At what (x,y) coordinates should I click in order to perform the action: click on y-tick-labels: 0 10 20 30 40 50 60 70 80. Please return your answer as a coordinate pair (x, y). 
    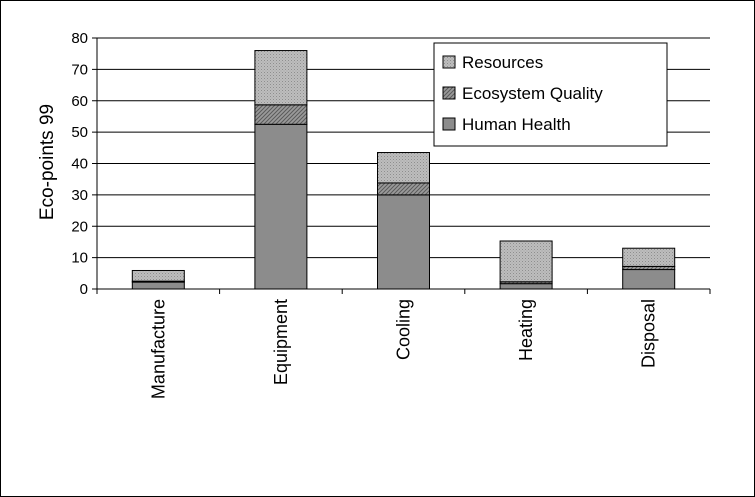
    Looking at the image, I should click on (79, 164).